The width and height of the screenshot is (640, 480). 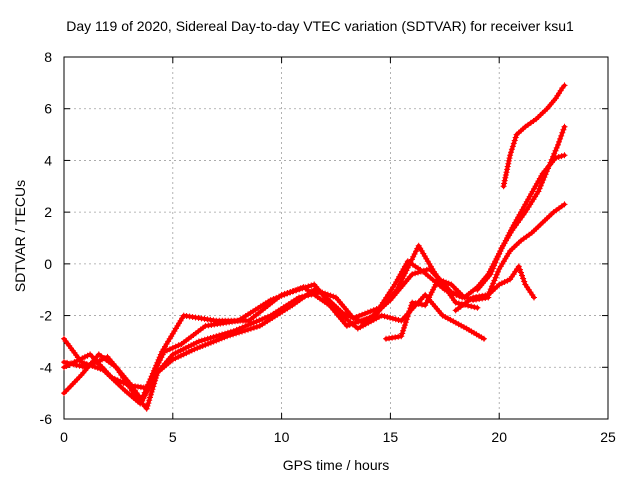 I want to click on series-track-i, so click(x=511, y=282).